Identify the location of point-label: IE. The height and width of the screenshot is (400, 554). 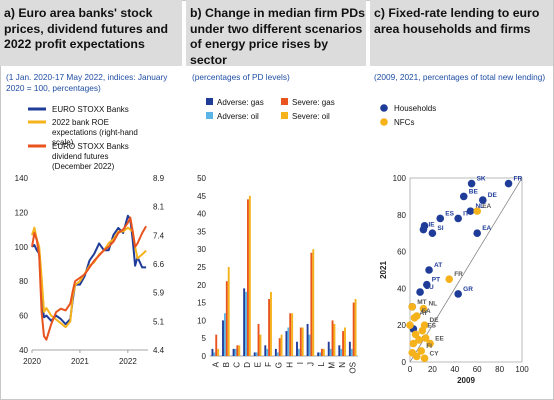
(431, 225).